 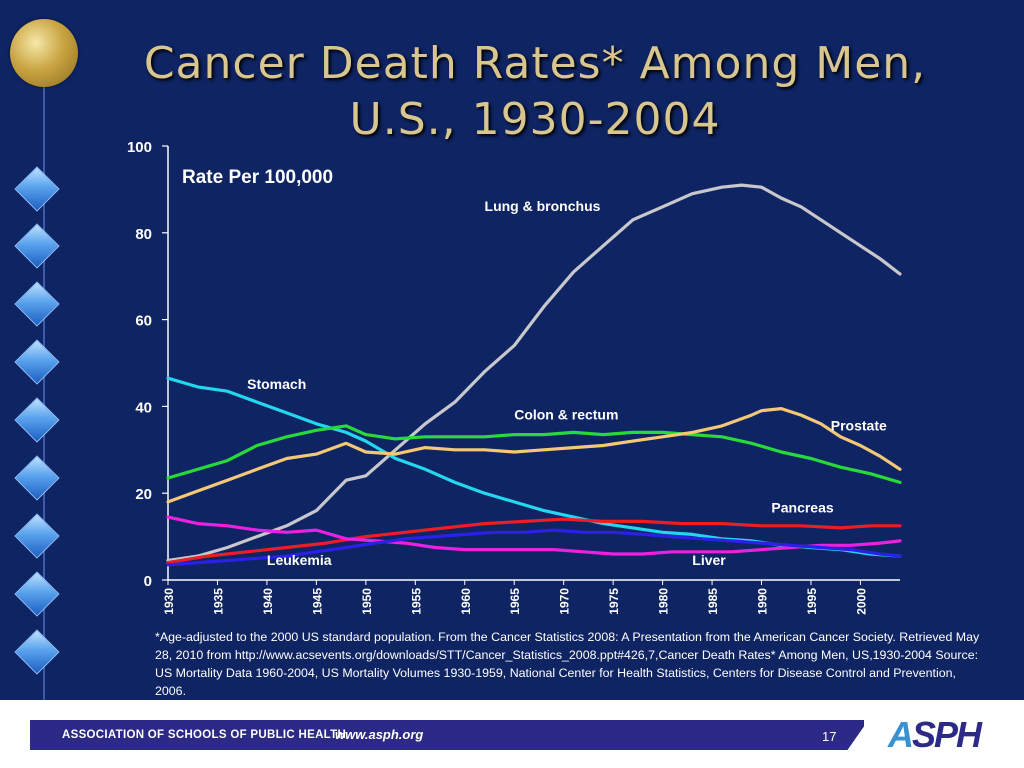 What do you see at coordinates (379, 734) in the screenshot?
I see `footer-url-link: www.asph.org` at bounding box center [379, 734].